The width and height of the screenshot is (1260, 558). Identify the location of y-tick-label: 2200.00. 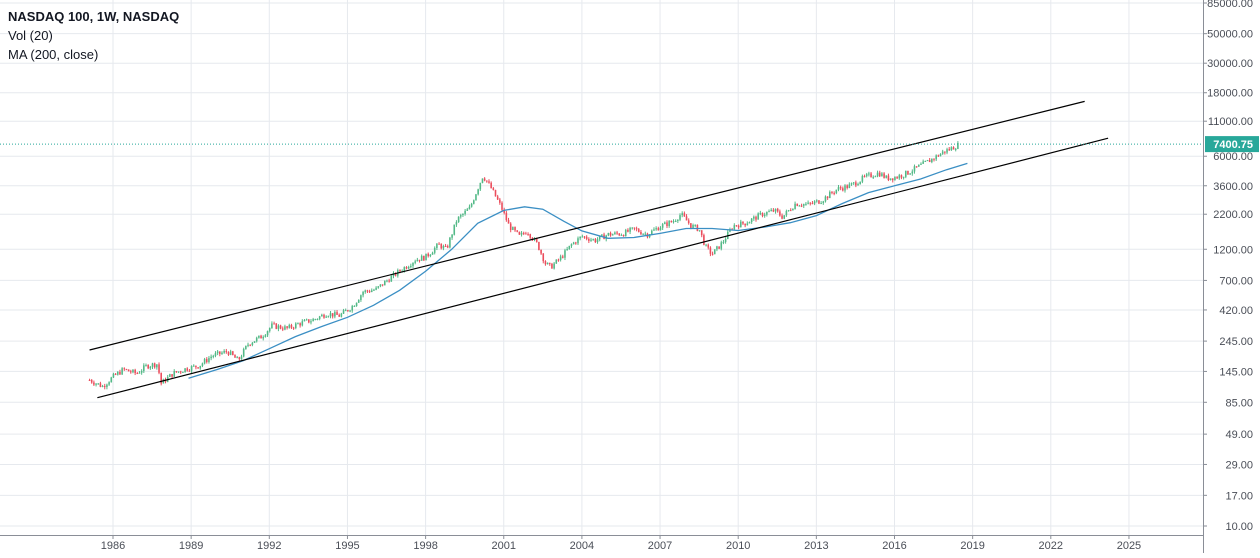
(1233, 215).